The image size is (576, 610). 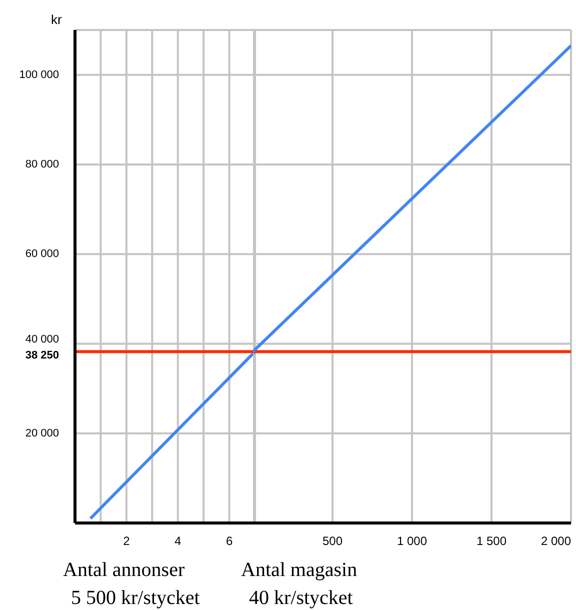 What do you see at coordinates (126, 541) in the screenshot?
I see `x-tick-label: 2` at bounding box center [126, 541].